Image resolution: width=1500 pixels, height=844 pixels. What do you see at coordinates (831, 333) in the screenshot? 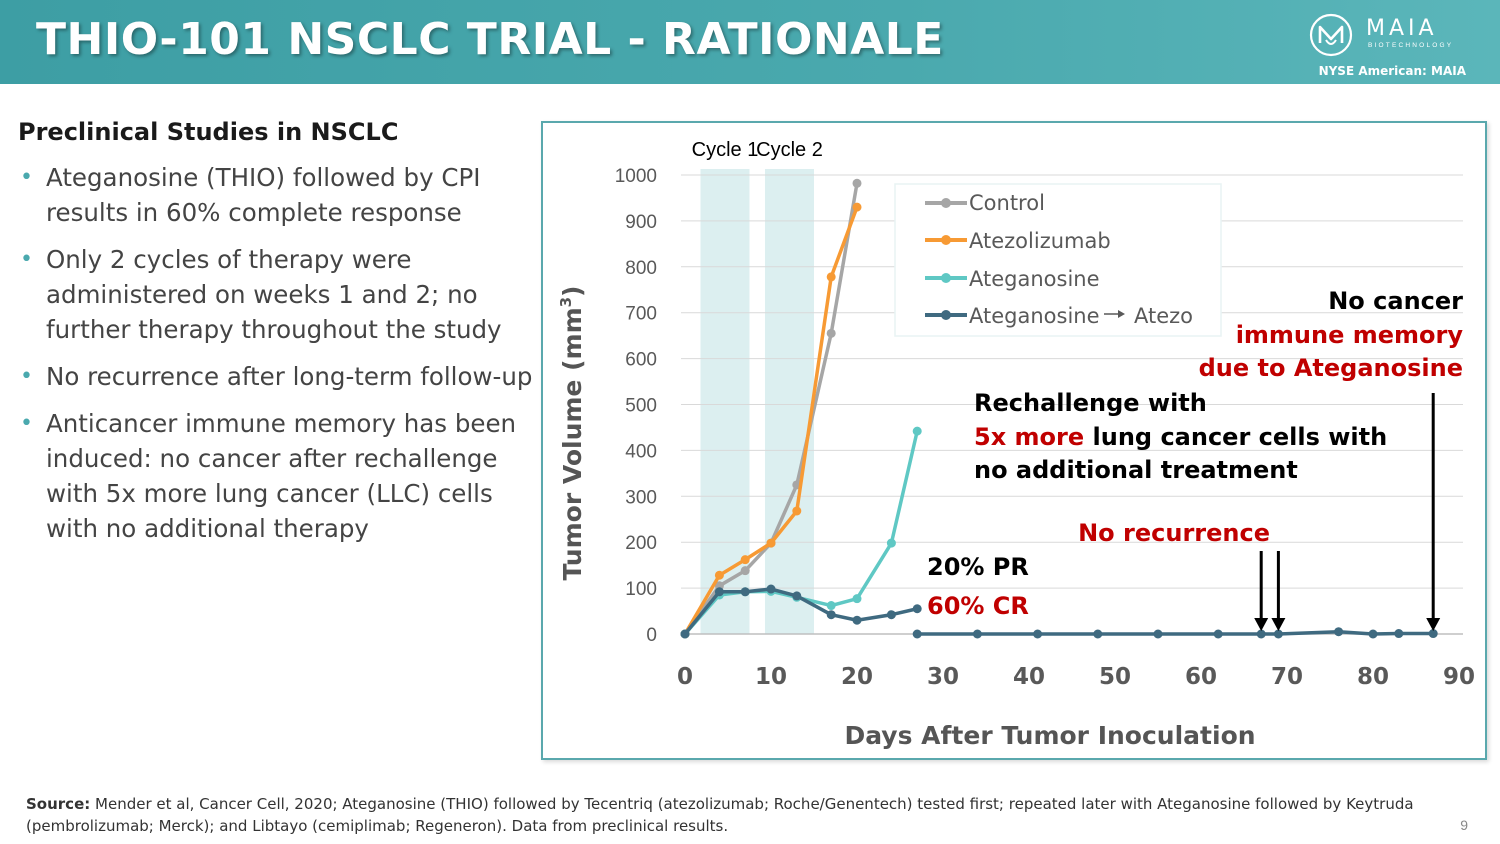
I see `data-point-control` at bounding box center [831, 333].